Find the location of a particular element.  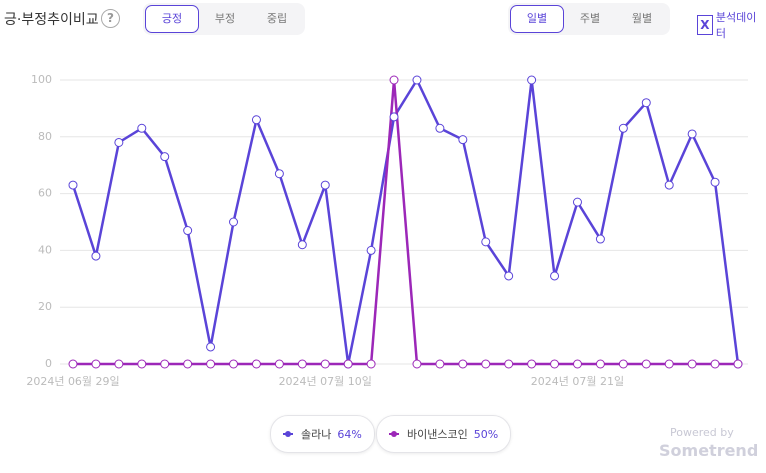

period-tabs: 일별 주별 월별 is located at coordinates (589, 19).